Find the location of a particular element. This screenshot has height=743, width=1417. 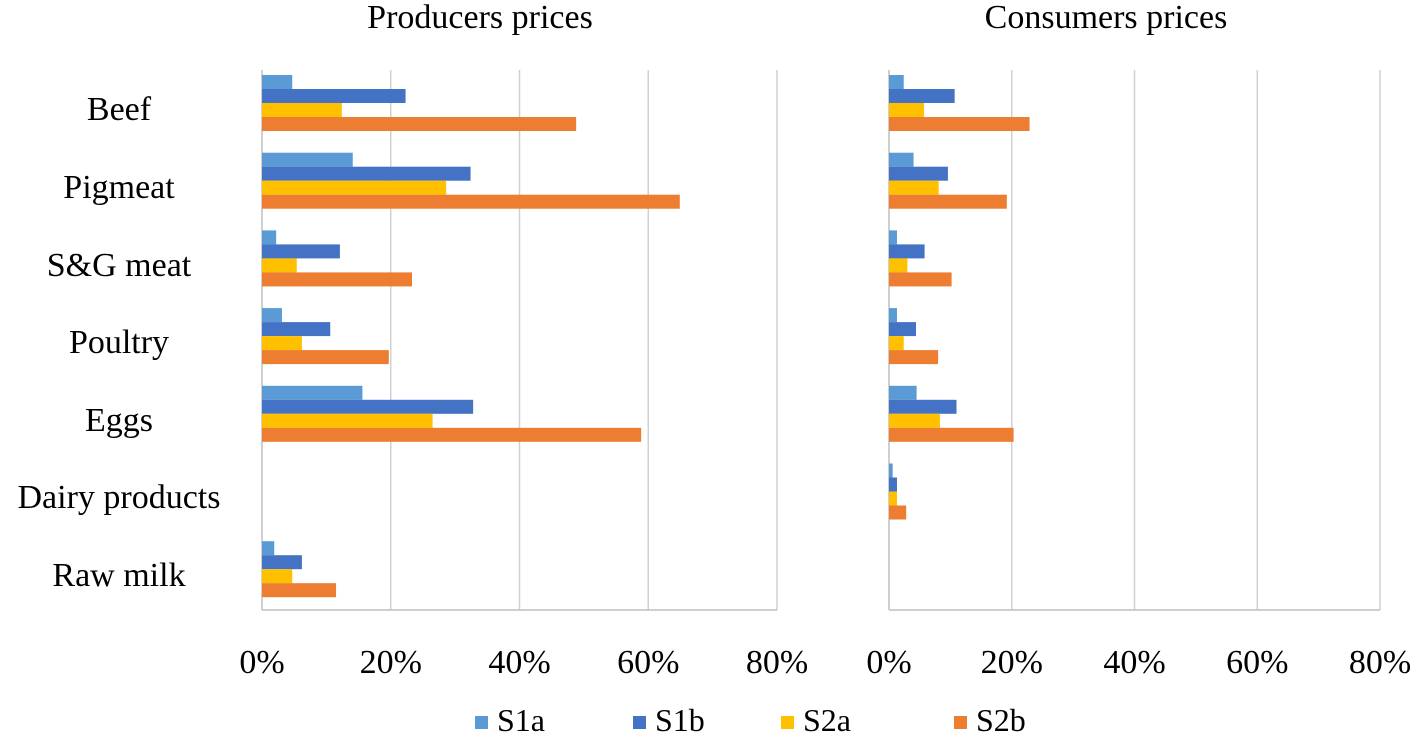

bar-0-poultry-s1a is located at coordinates (272, 315).